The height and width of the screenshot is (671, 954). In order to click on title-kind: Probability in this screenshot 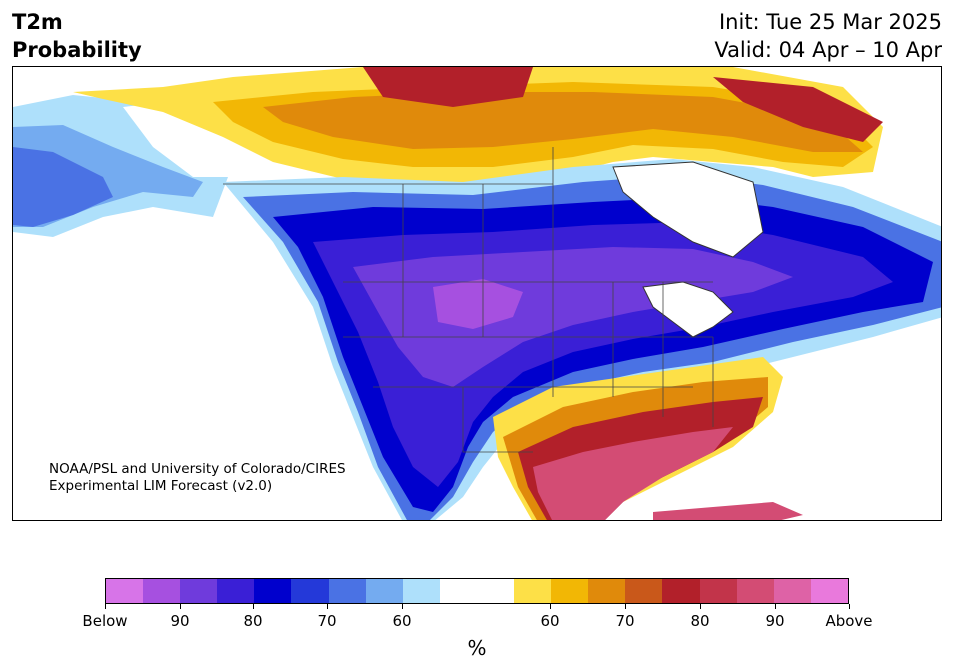, I will do `click(77, 50)`.